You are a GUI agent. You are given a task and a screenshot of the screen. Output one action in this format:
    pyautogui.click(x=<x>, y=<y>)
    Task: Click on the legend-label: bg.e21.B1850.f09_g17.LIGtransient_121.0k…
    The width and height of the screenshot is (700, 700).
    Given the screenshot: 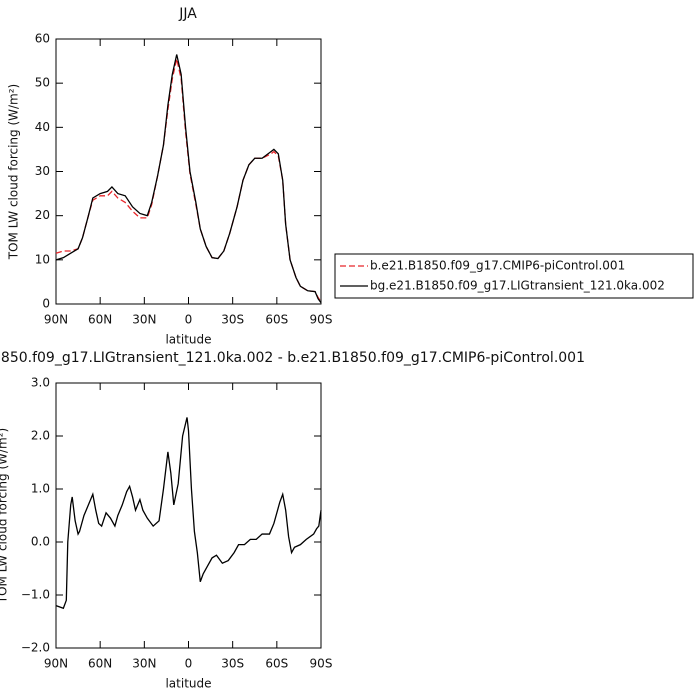 What is the action you would take?
    pyautogui.click(x=517, y=286)
    